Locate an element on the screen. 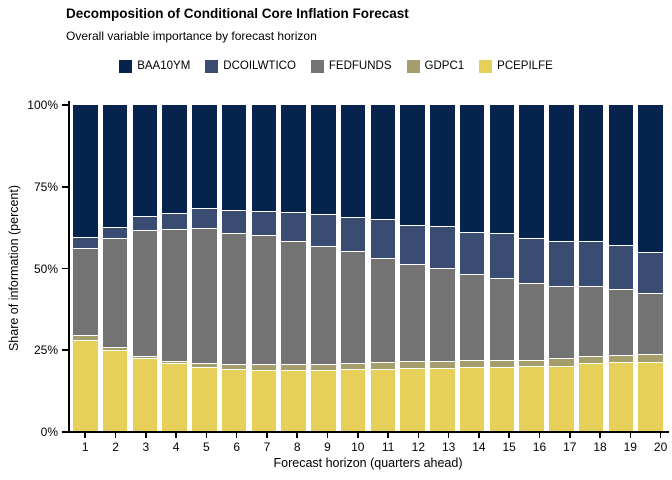 This screenshot has height=480, width=672. x-tick-label: 15 is located at coordinates (509, 447).